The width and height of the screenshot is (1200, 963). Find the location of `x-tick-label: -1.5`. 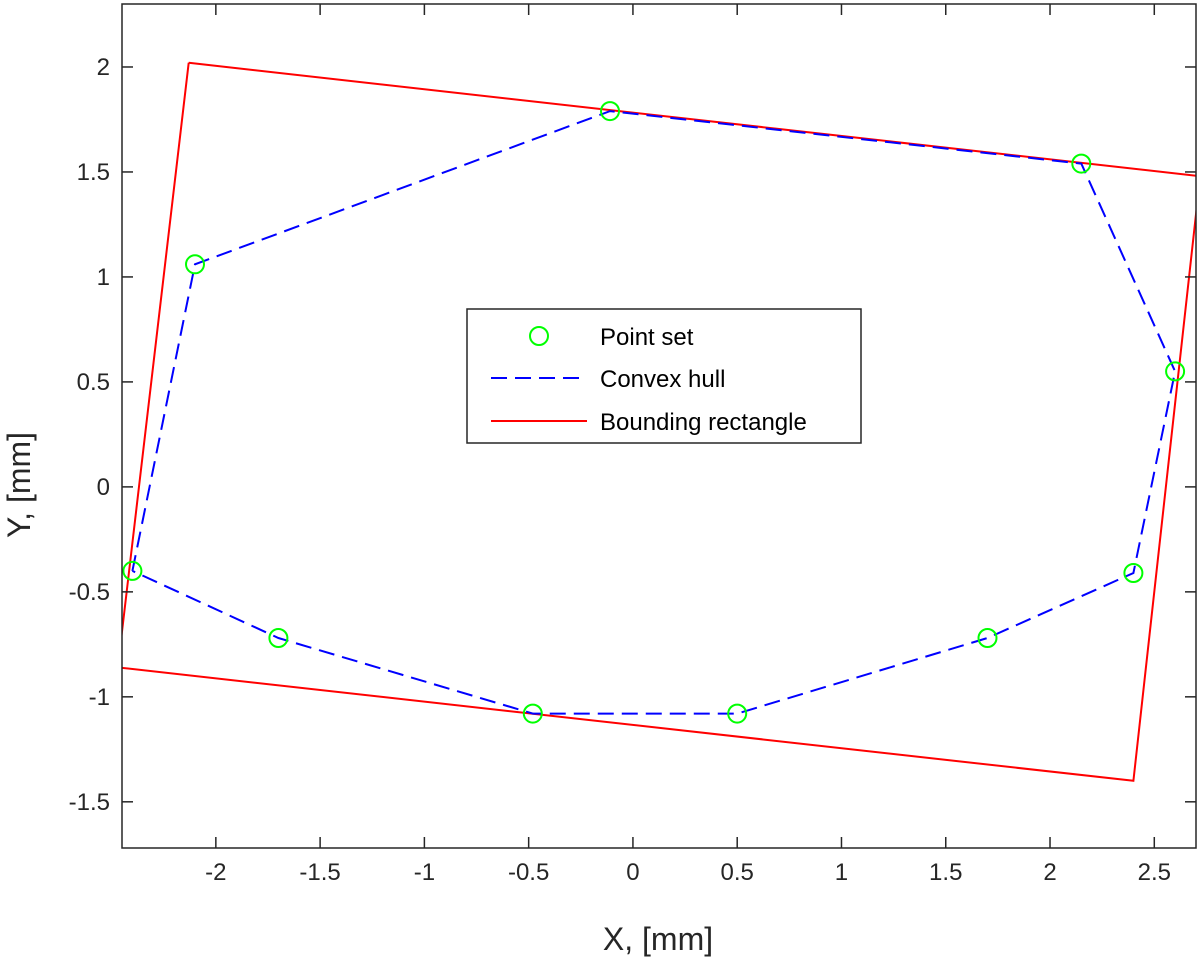

x-tick-label: -1.5 is located at coordinates (319, 872).